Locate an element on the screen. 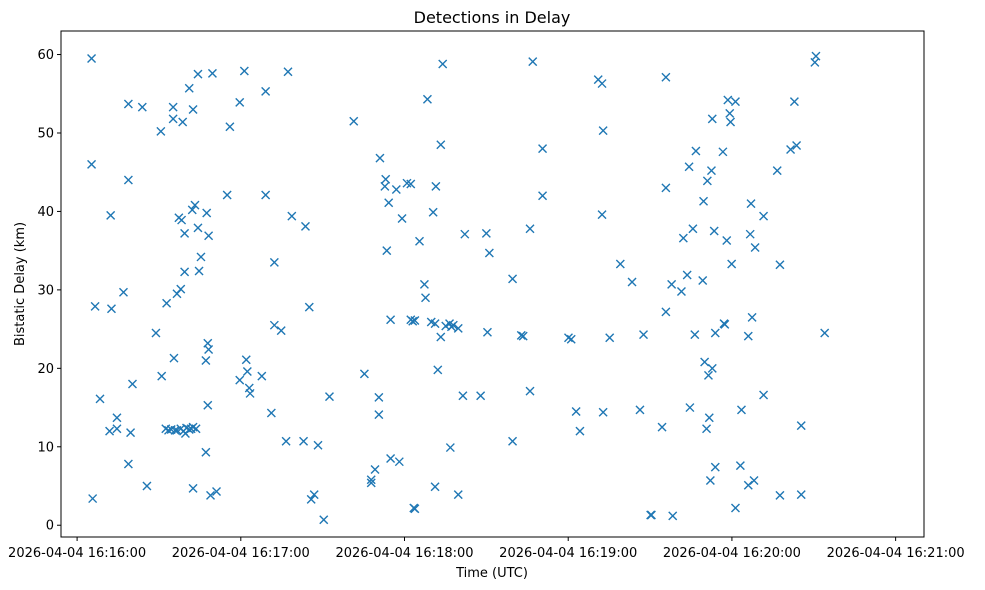 The width and height of the screenshot is (985, 590). y-axis-label: Bistatic Delay (km) is located at coordinates (20, 284).